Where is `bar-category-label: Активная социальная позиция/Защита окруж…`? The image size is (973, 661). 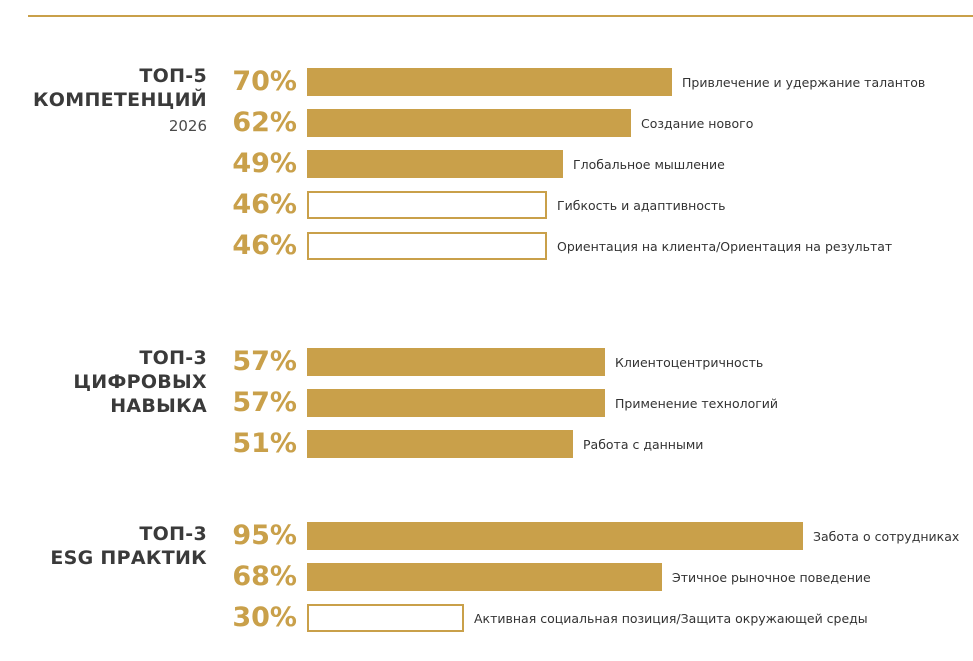
bar-category-label: Активная социальная позиция/Защита окруж… is located at coordinates (671, 618).